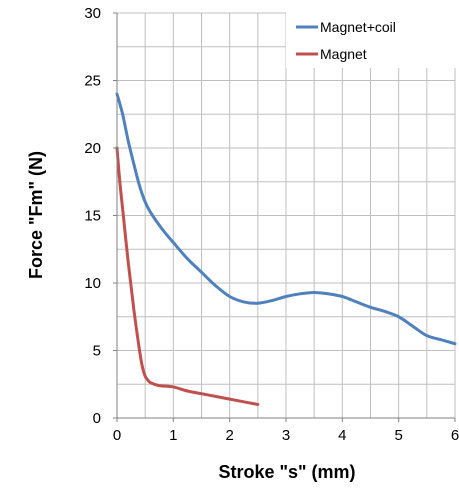 The height and width of the screenshot is (489, 459). Describe the element at coordinates (455, 435) in the screenshot. I see `x-tick-label: 6` at that location.